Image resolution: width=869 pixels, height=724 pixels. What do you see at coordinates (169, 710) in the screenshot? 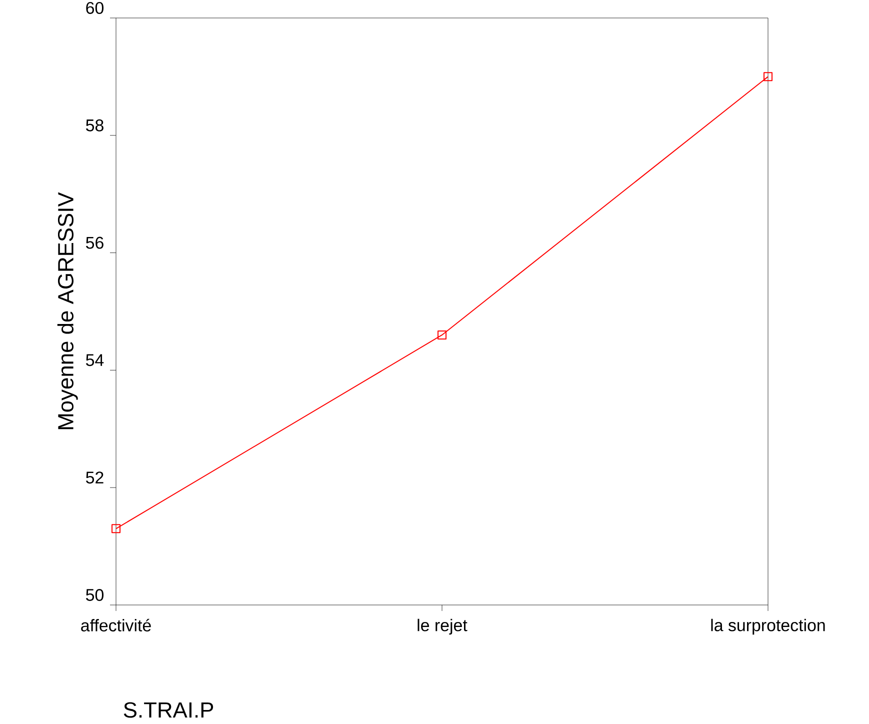
I see `x-axis-title: S.TRAI.P` at bounding box center [169, 710].